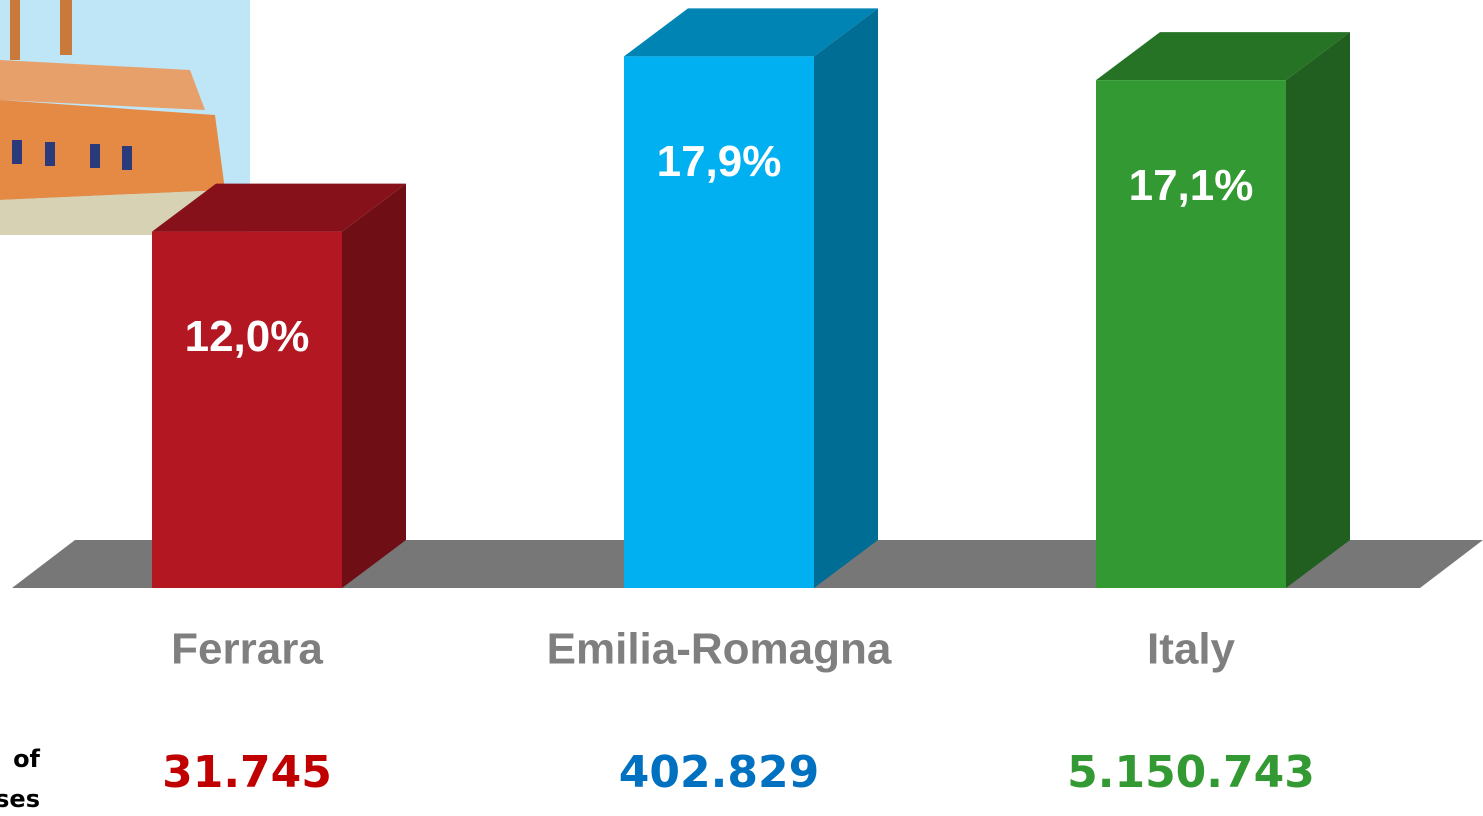 This screenshot has height=816, width=1483. What do you see at coordinates (247, 772) in the screenshot?
I see `count-label: 31.745` at bounding box center [247, 772].